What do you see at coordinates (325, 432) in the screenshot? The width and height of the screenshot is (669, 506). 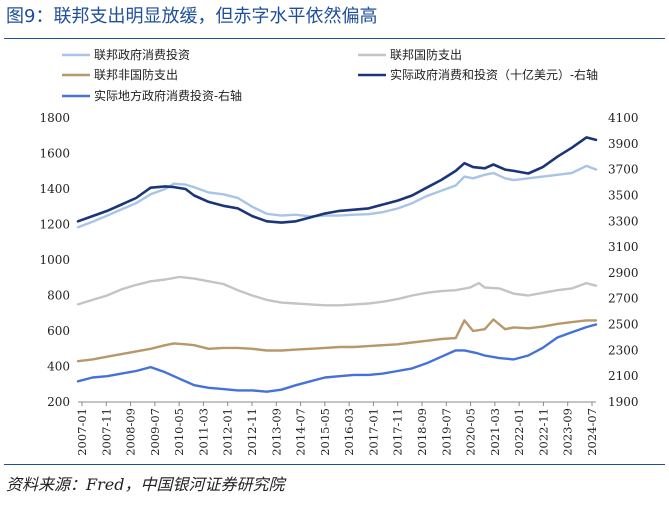 I see `x-tick-label: 2015-05` at bounding box center [325, 432].